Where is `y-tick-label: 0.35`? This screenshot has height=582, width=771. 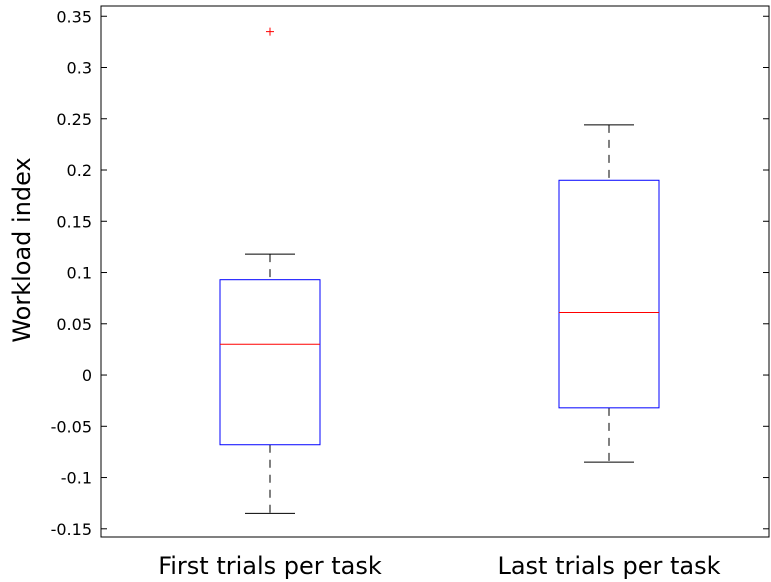
y-tick-label: 0.35 is located at coordinates (74, 16).